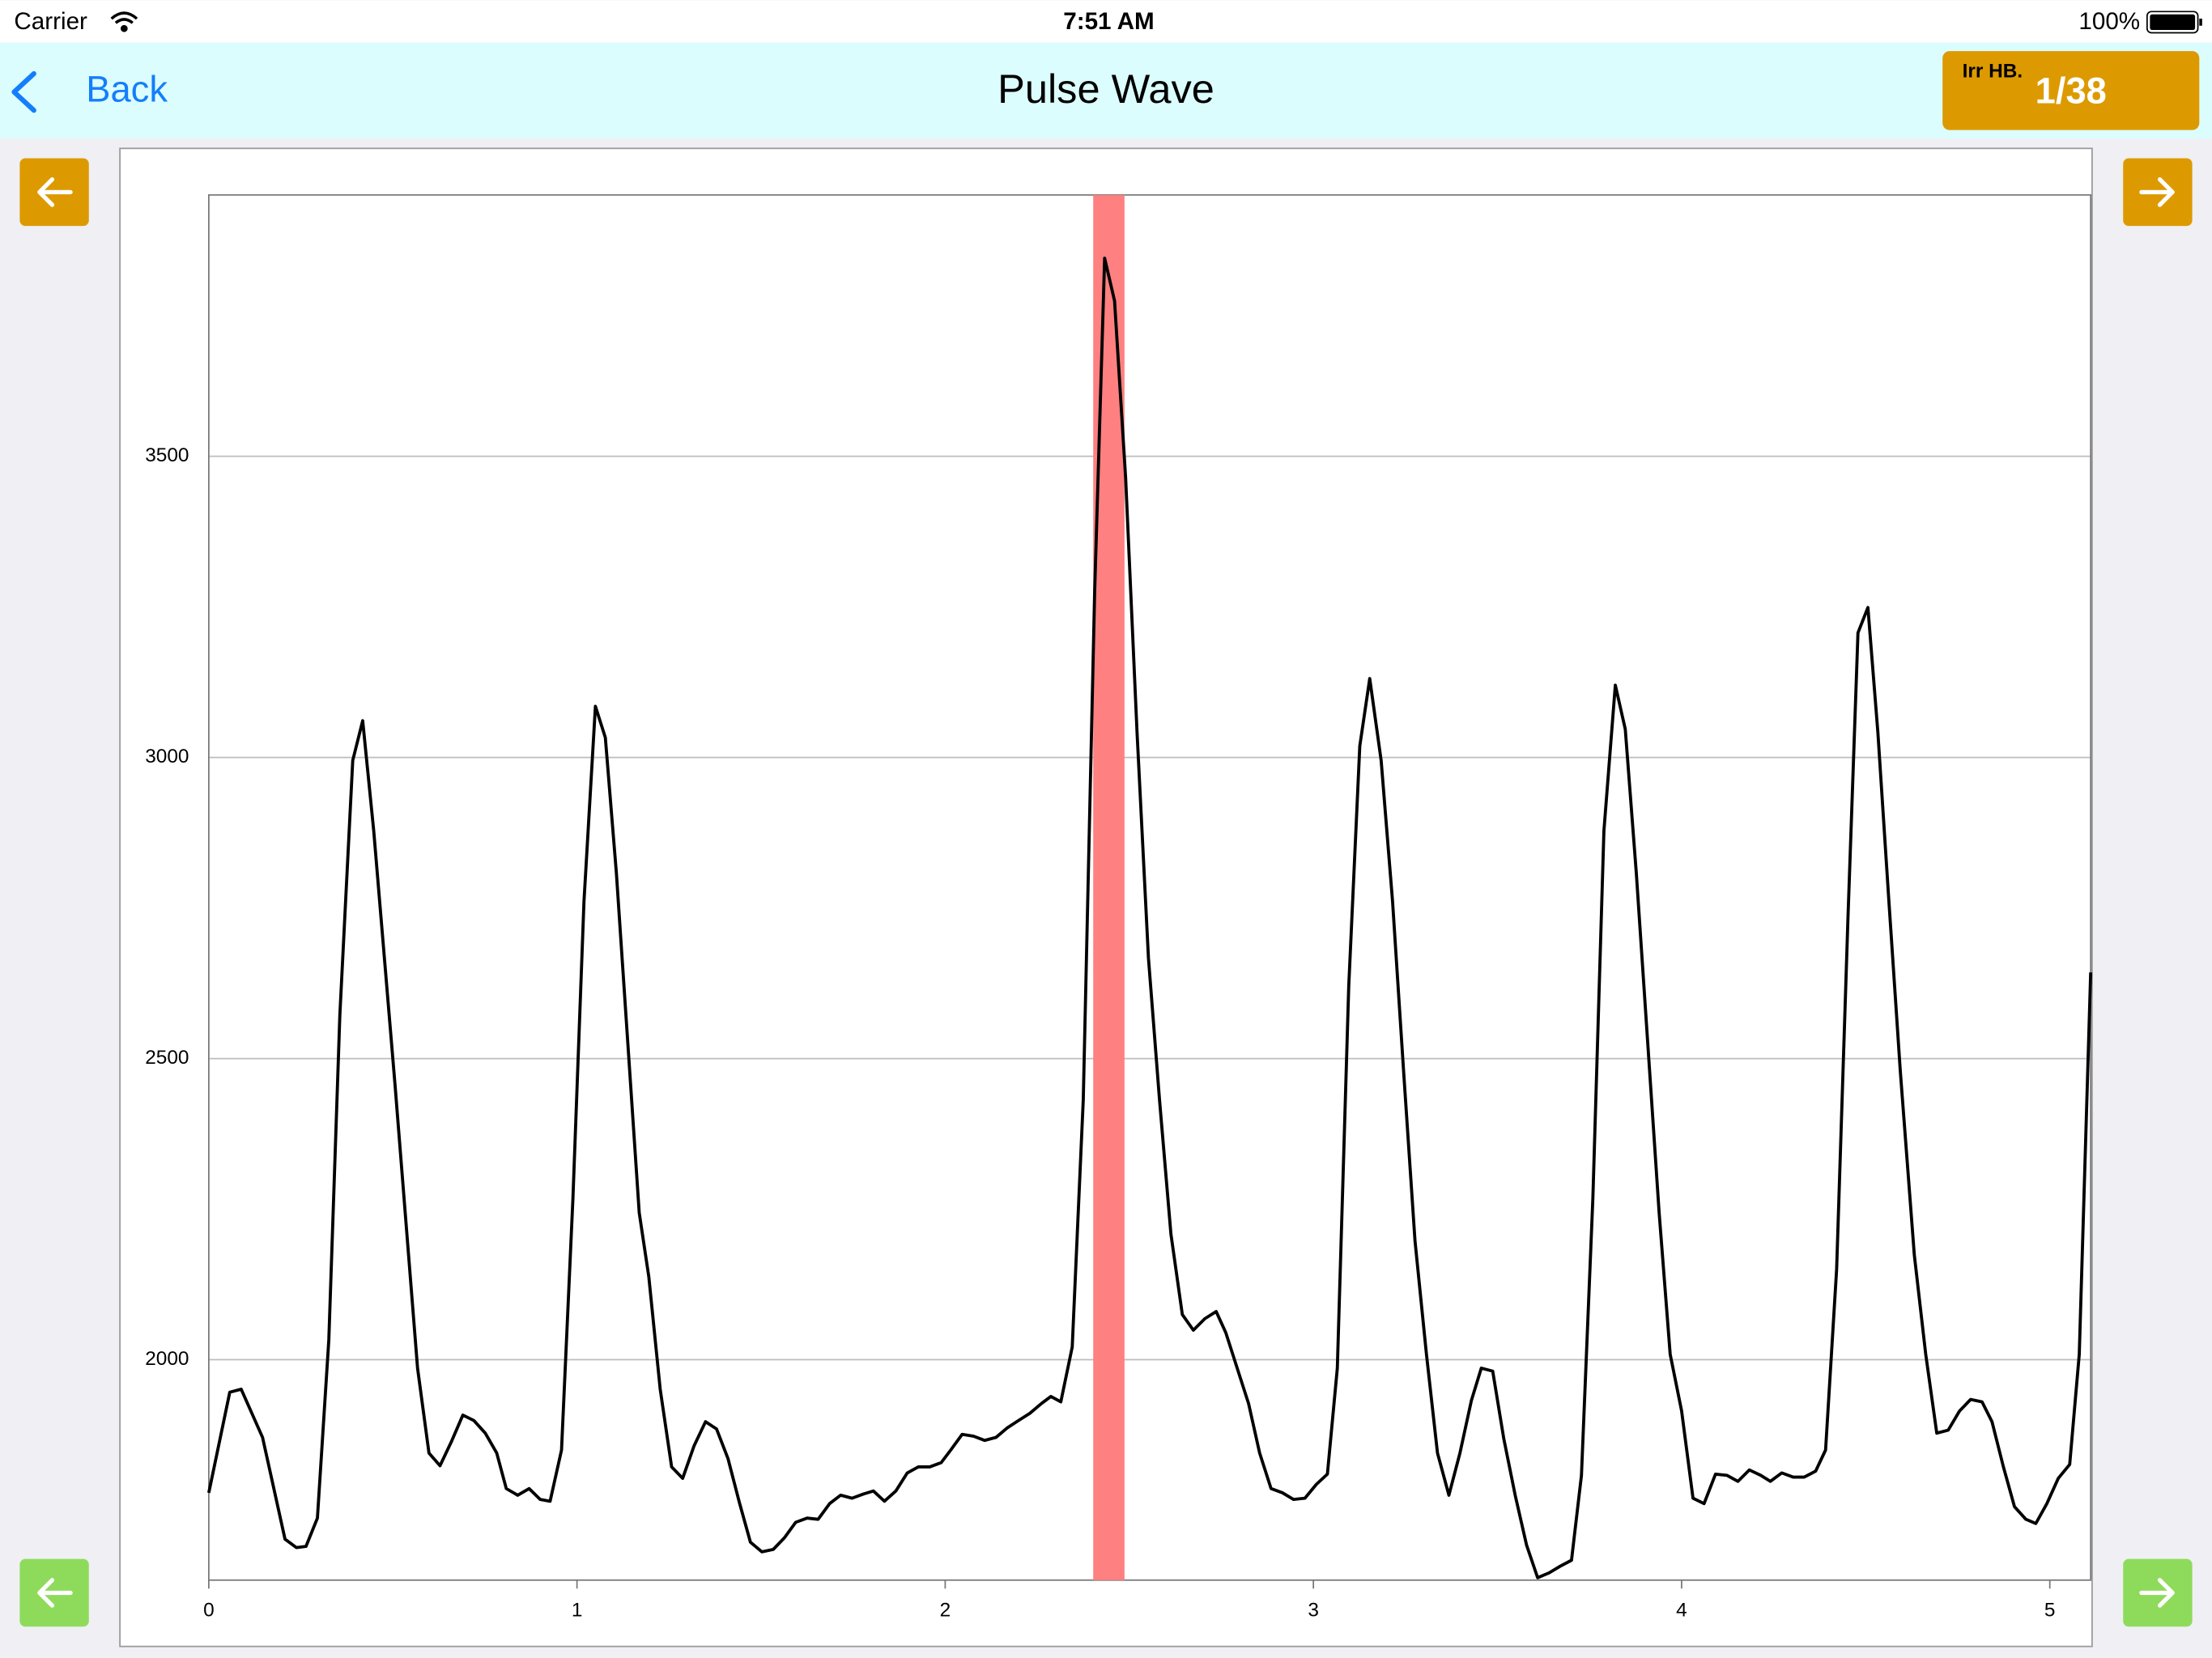  Describe the element at coordinates (124, 21) in the screenshot. I see `wifi-icon` at that location.